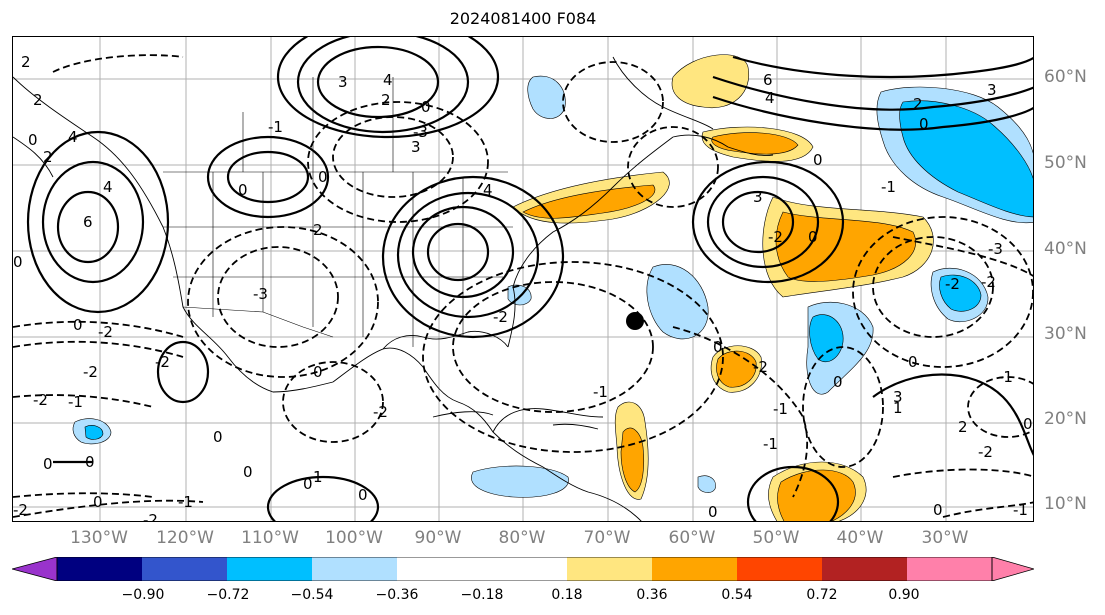 The image size is (1105, 615). Describe the element at coordinates (635, 321) in the screenshot. I see `storm-center-dot` at that location.